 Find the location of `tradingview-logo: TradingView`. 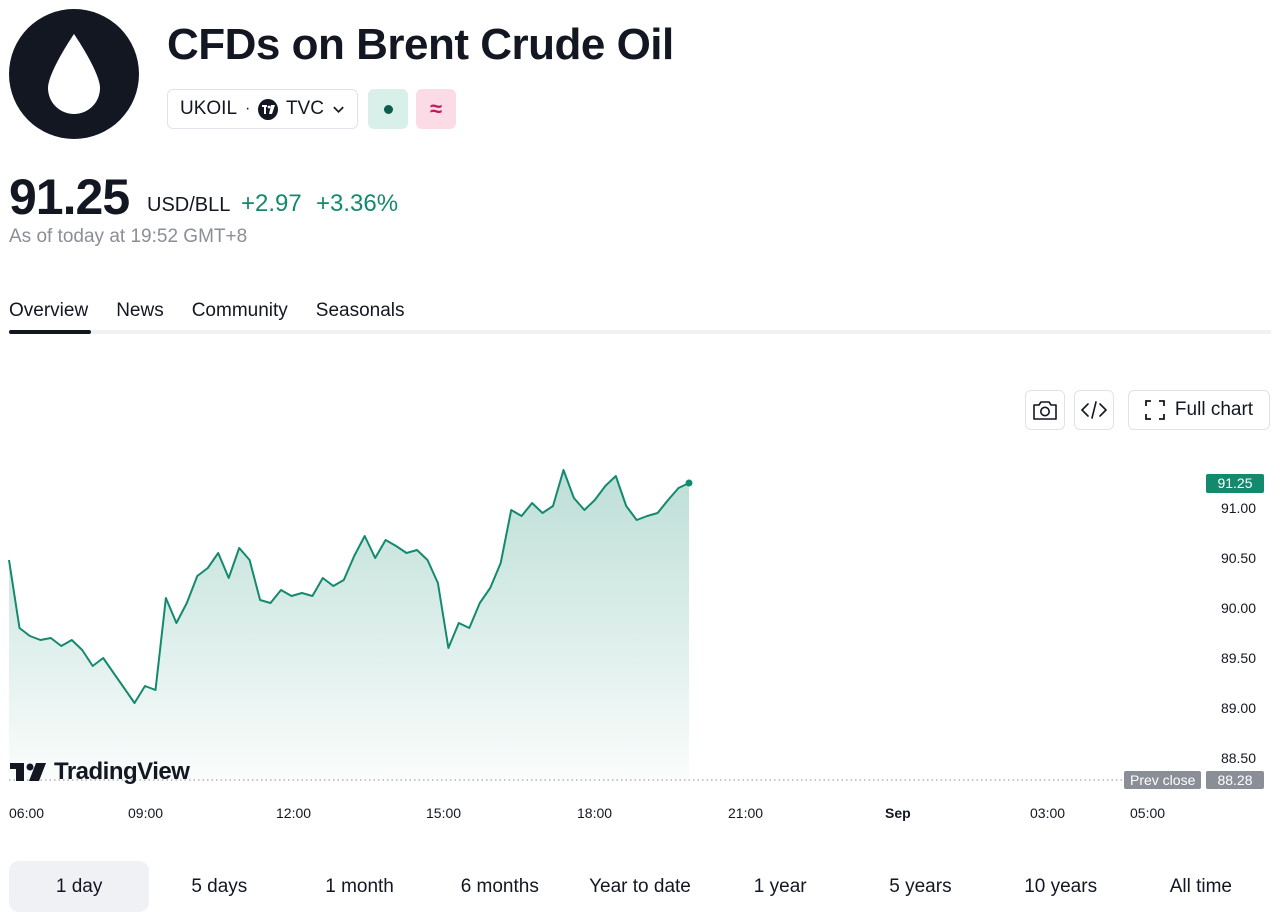

tradingview-logo: TradingView is located at coordinates (100, 772).